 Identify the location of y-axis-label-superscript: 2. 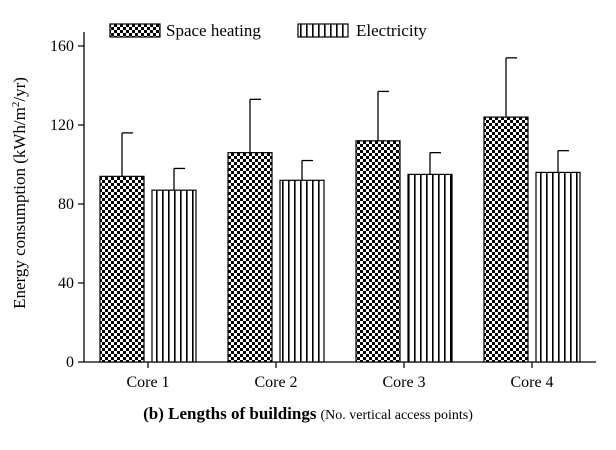
(16, 105).